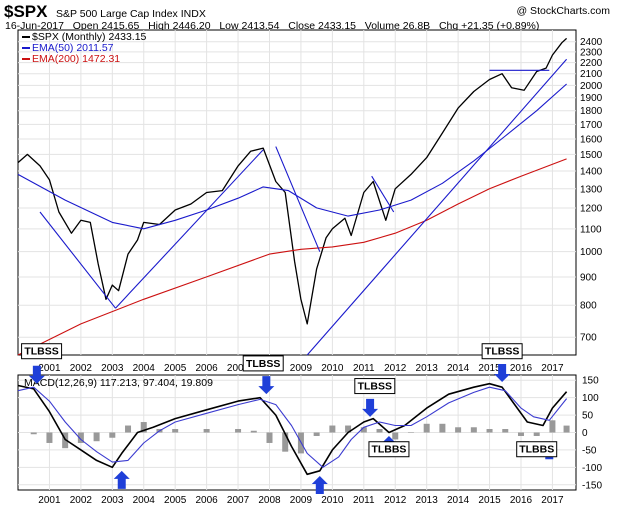  Describe the element at coordinates (489, 368) in the screenshot. I see `price-x-tick-label: 2015` at that location.